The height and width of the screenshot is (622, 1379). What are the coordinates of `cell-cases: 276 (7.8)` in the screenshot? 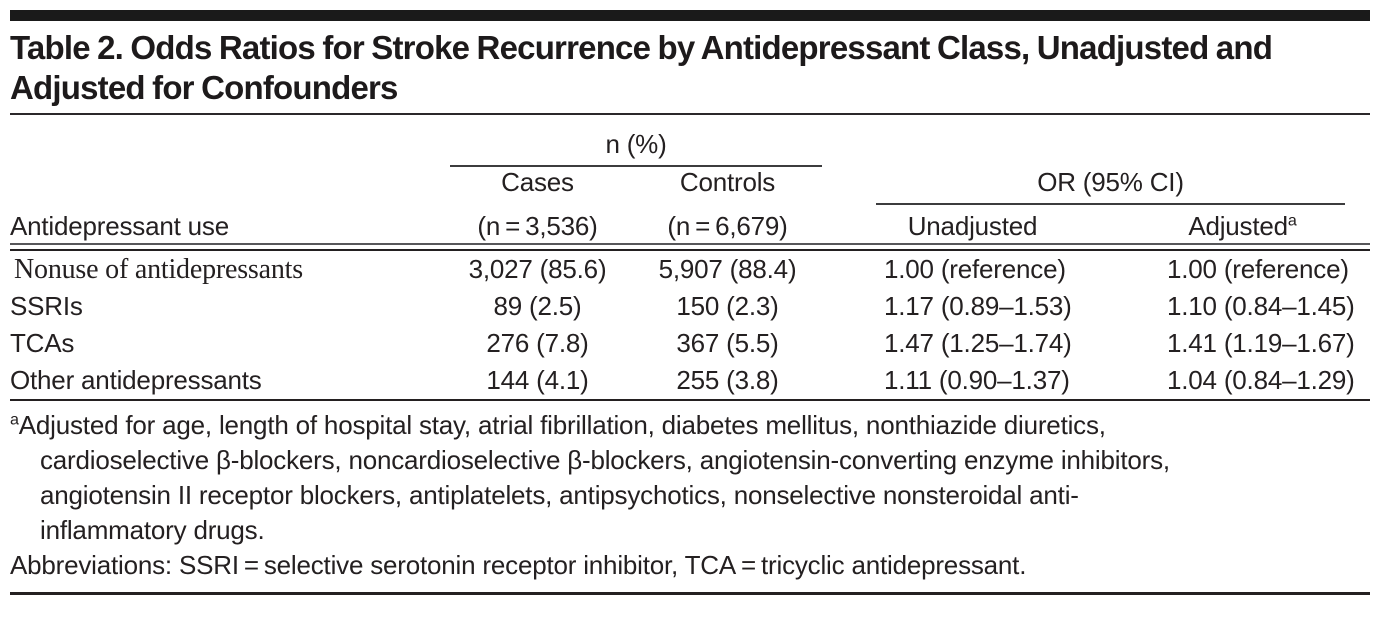 It's located at (537, 343).